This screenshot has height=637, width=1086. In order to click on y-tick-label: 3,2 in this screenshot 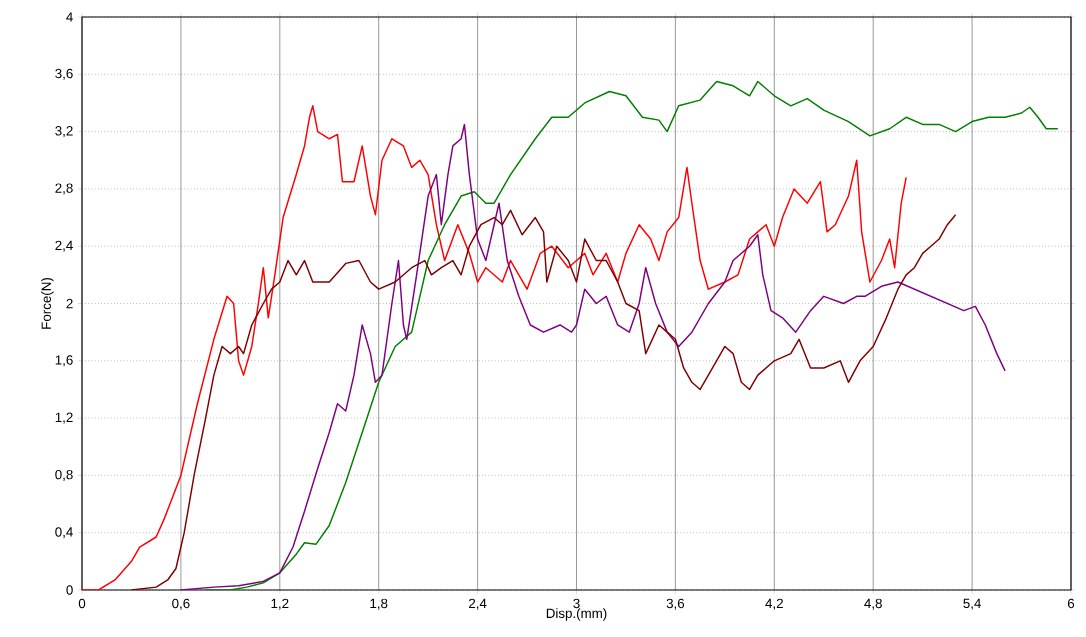, I will do `click(64, 132)`.